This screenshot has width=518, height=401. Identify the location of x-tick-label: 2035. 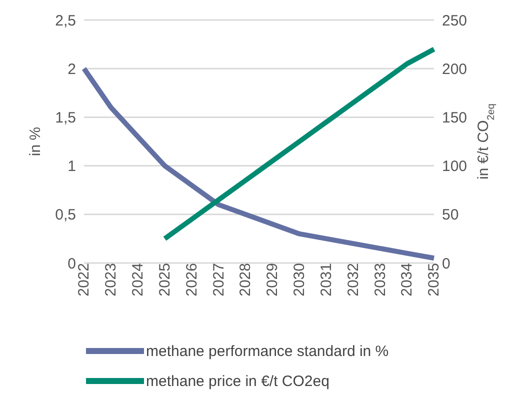
(434, 279).